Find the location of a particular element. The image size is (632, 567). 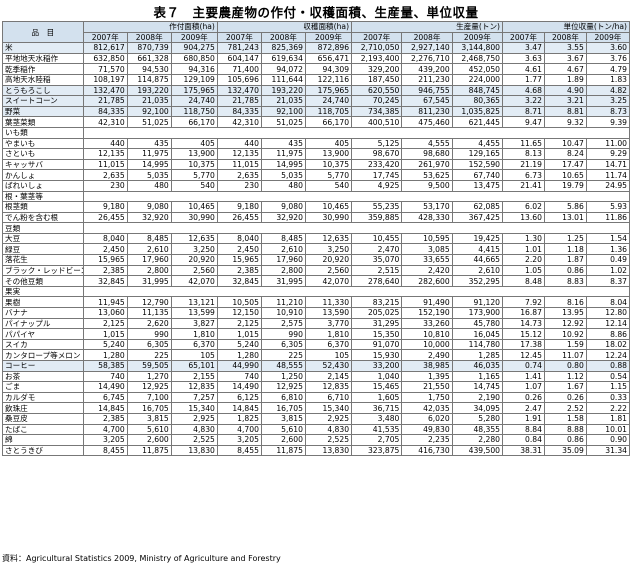

value-cell: 10,000 is located at coordinates (427, 344).